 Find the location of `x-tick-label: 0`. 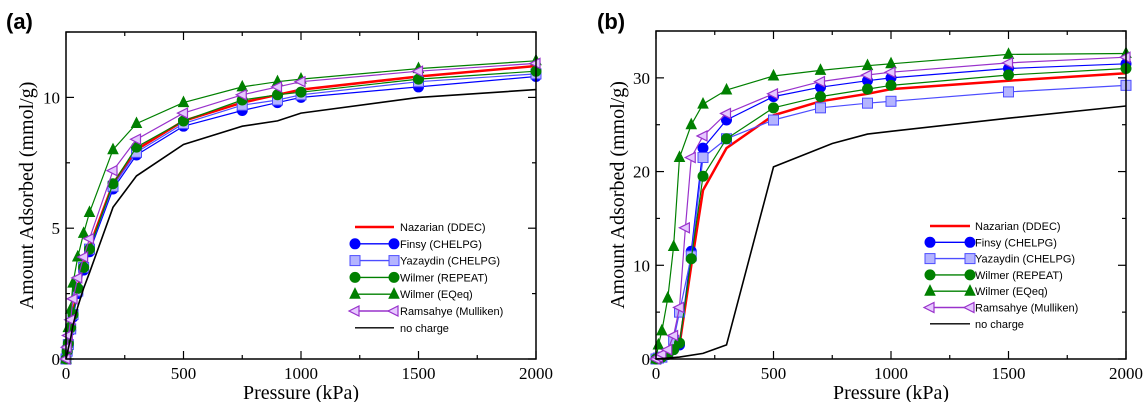

x-tick-label: 0 is located at coordinates (656, 373).